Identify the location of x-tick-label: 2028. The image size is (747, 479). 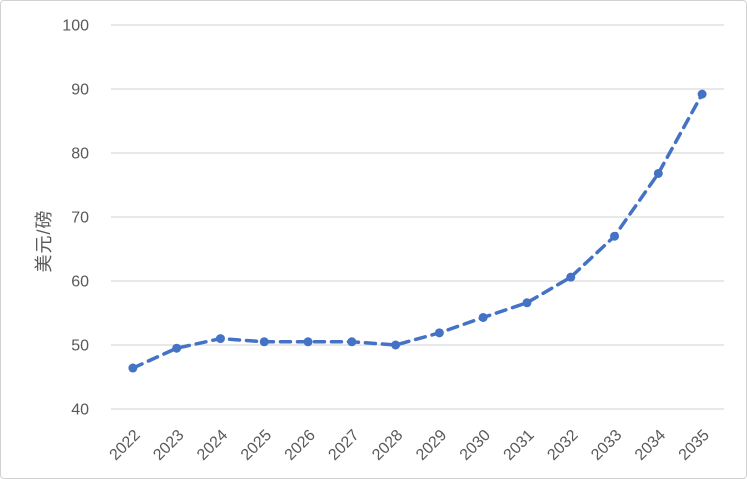
(387, 445).